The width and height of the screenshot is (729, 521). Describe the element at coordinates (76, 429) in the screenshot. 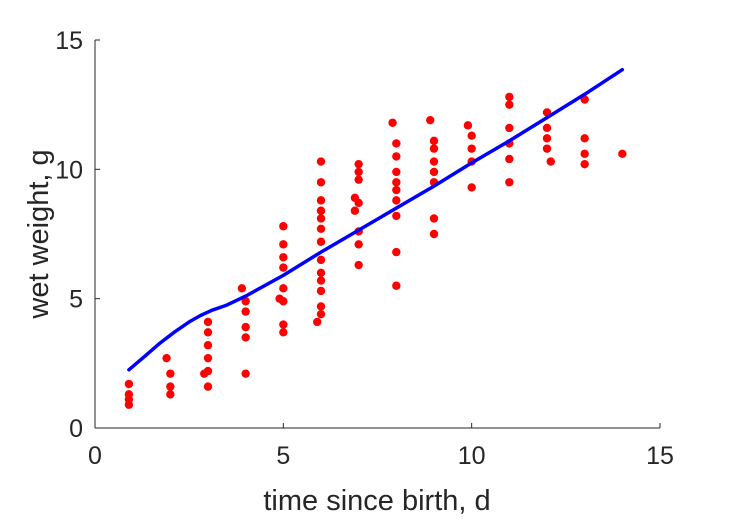

I see `y-tick-label: 0` at that location.